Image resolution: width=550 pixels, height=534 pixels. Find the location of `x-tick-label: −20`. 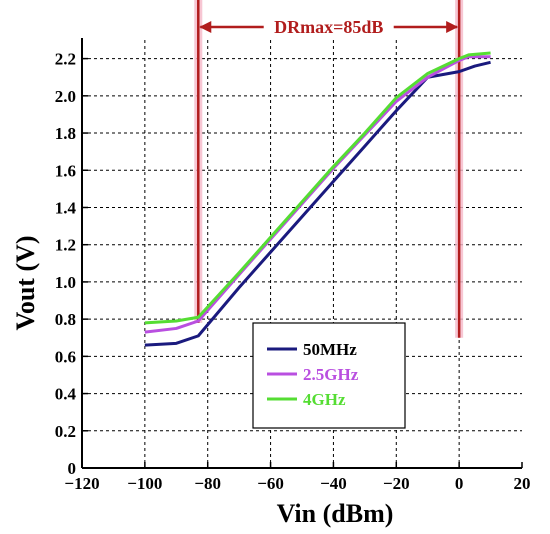

x-tick-label: −20 is located at coordinates (396, 483).